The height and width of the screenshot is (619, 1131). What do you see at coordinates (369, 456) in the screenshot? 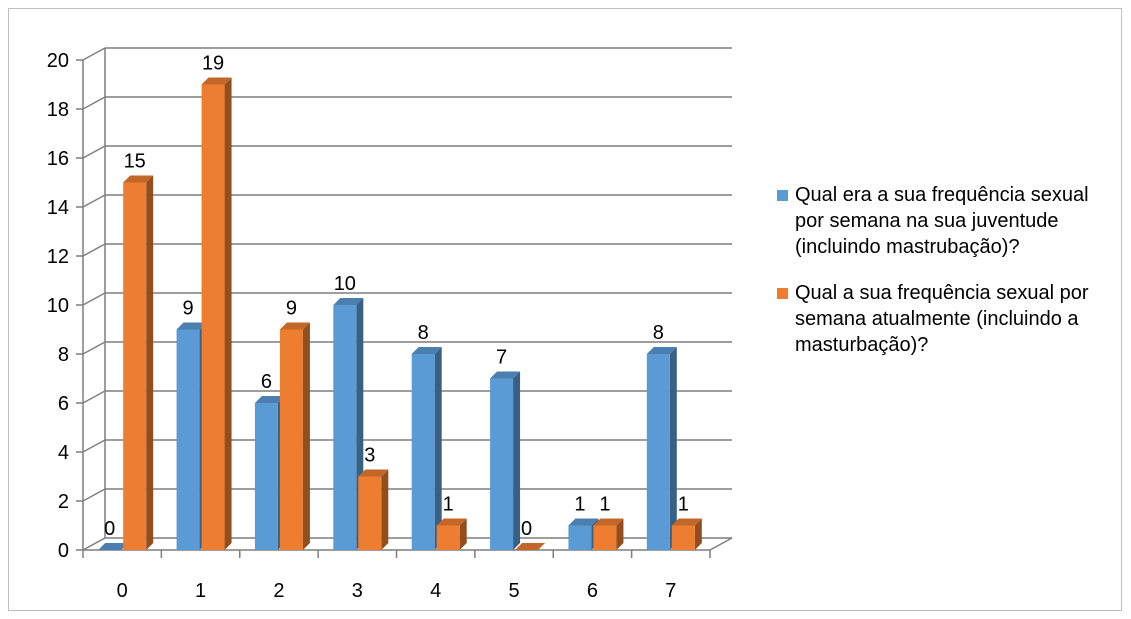
I see `data-label: 3` at bounding box center [369, 456].